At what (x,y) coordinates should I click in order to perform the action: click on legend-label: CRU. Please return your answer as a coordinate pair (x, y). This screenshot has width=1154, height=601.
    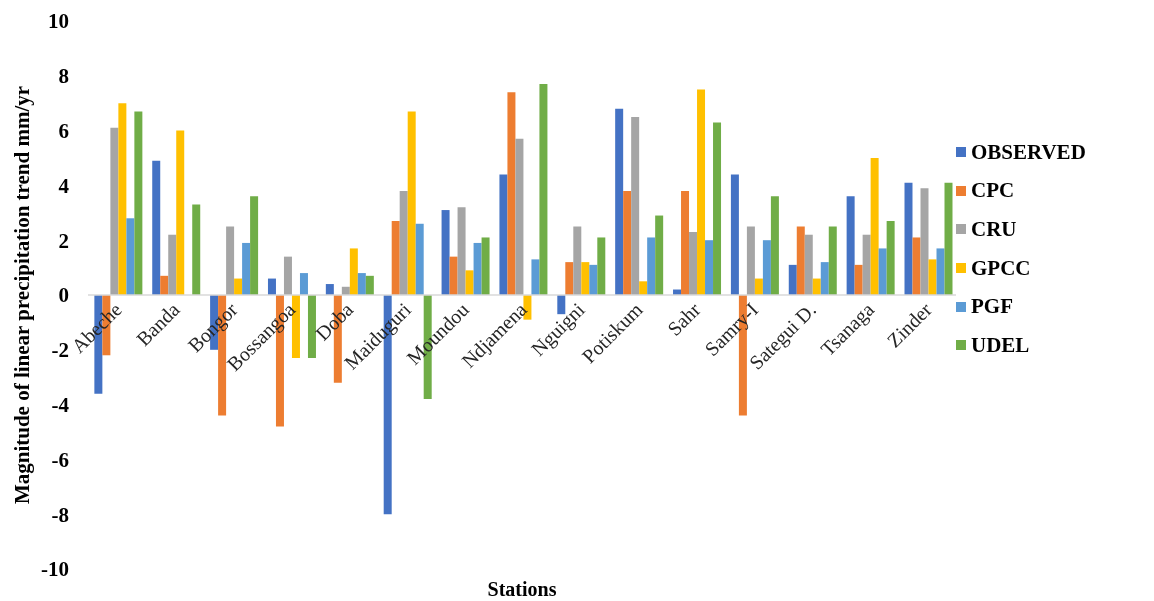
    Looking at the image, I should click on (994, 229).